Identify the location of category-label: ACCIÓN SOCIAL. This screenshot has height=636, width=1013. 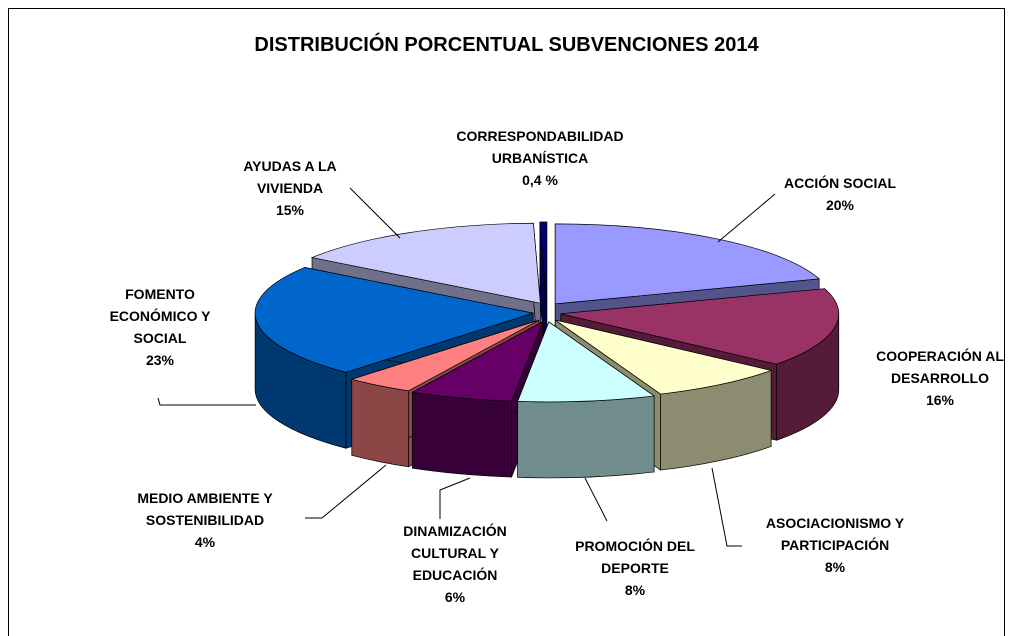
(840, 183).